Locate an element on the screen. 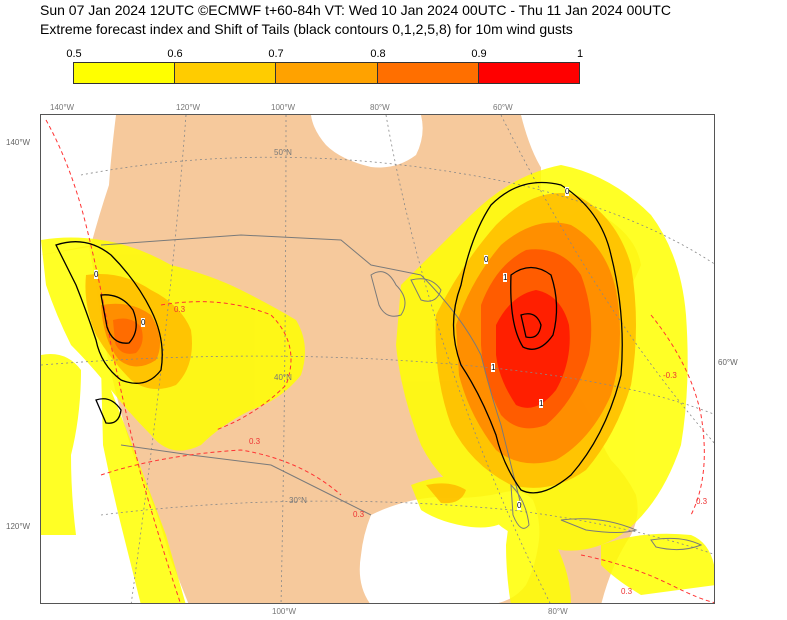 The height and width of the screenshot is (620, 787). efi-yellow-south is located at coordinates (538, 554).